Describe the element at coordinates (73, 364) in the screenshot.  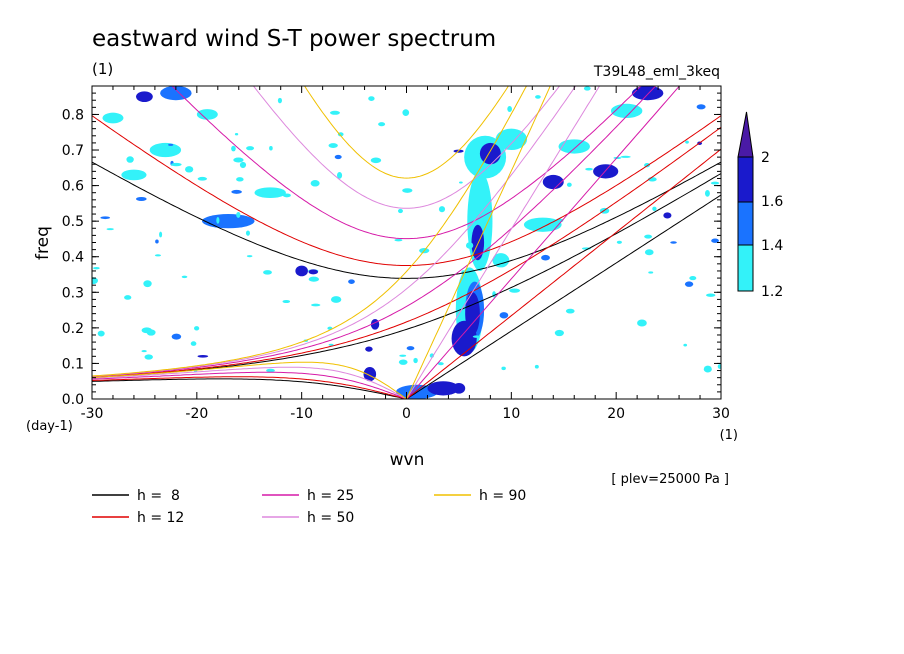
I see `y-tick-label: 0.1` at that location.